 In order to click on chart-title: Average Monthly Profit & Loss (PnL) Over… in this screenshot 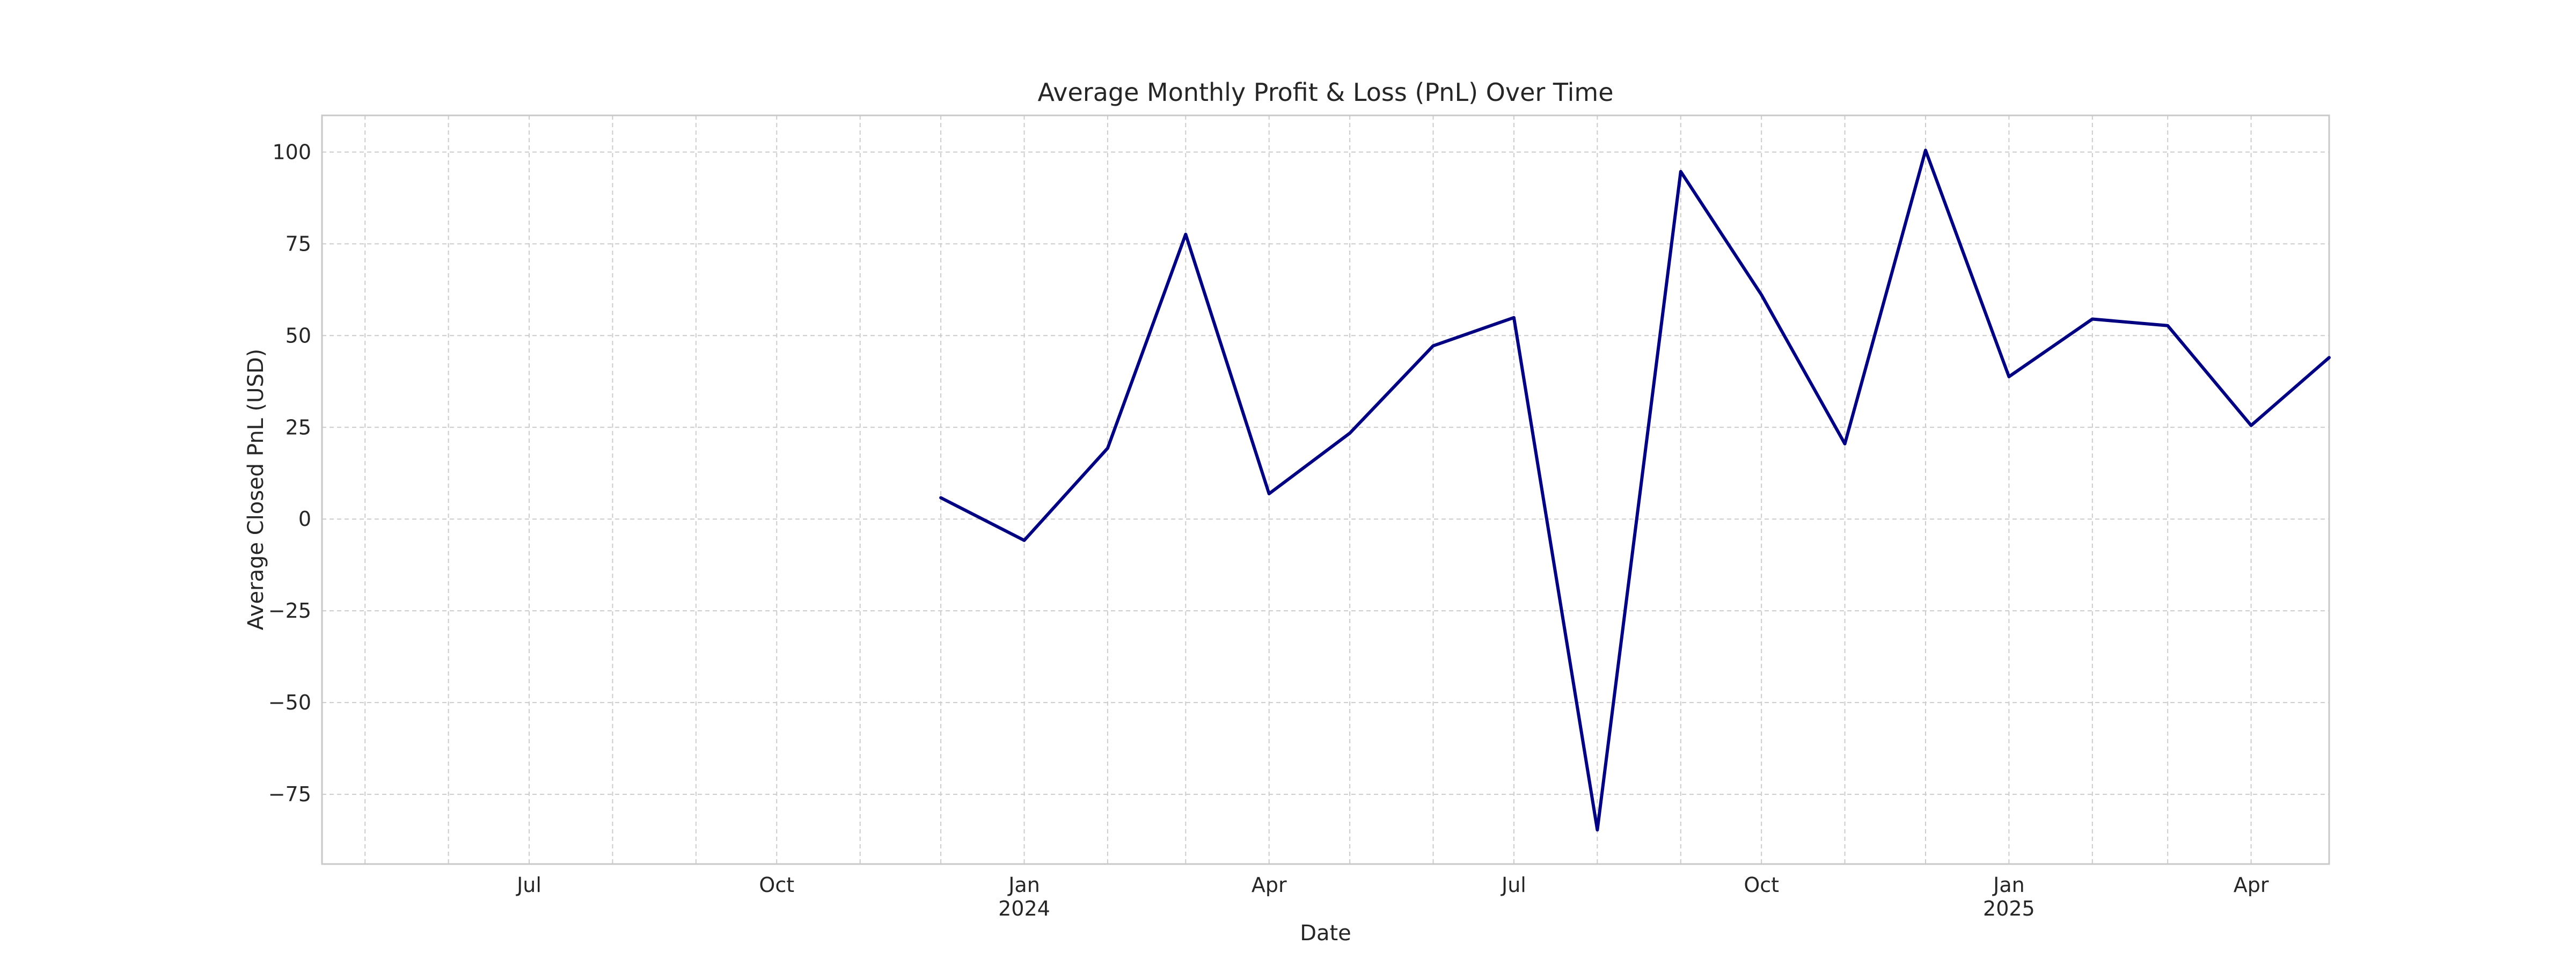, I will do `click(1325, 92)`.